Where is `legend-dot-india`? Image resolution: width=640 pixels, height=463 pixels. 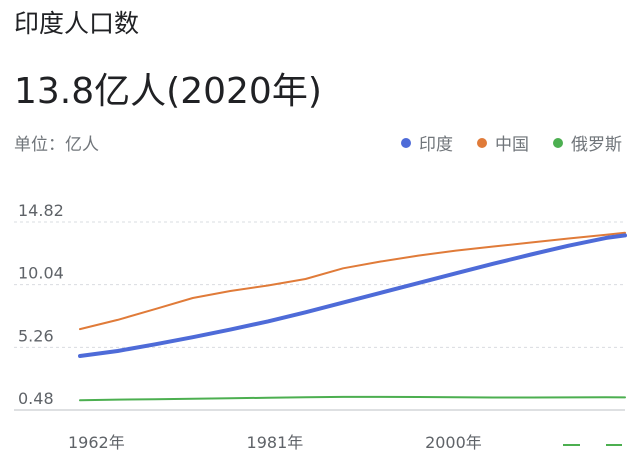 legend-dot-india is located at coordinates (406, 142).